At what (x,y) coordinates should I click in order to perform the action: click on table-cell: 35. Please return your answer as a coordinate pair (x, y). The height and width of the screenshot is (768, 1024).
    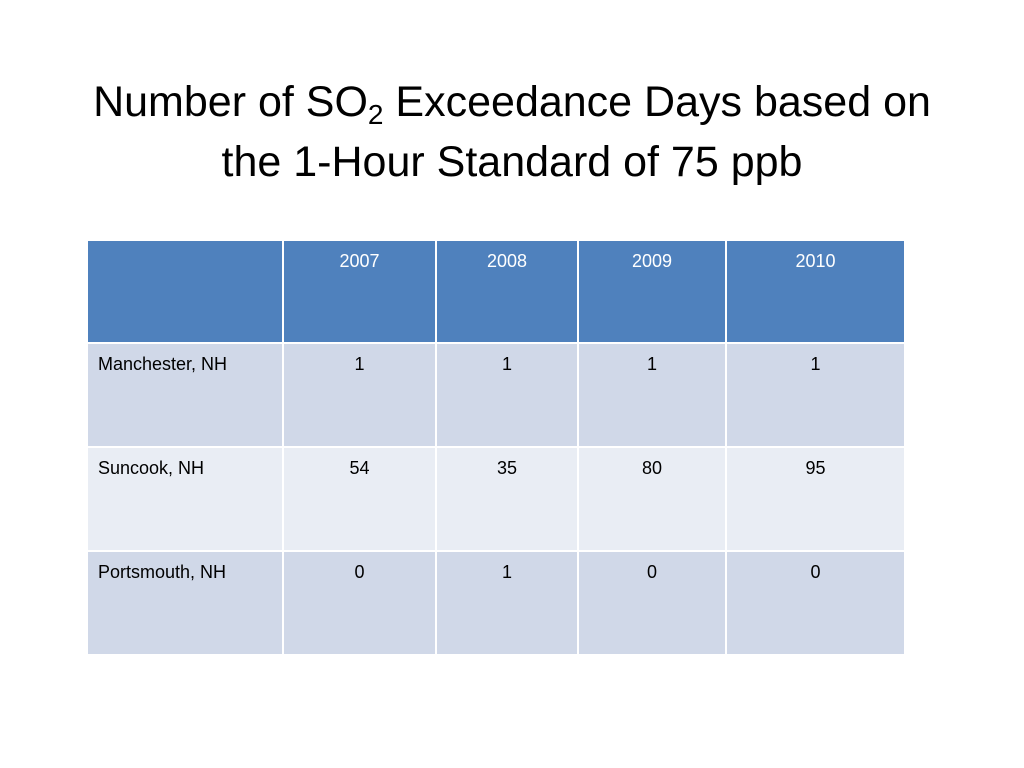
    Looking at the image, I should click on (507, 499).